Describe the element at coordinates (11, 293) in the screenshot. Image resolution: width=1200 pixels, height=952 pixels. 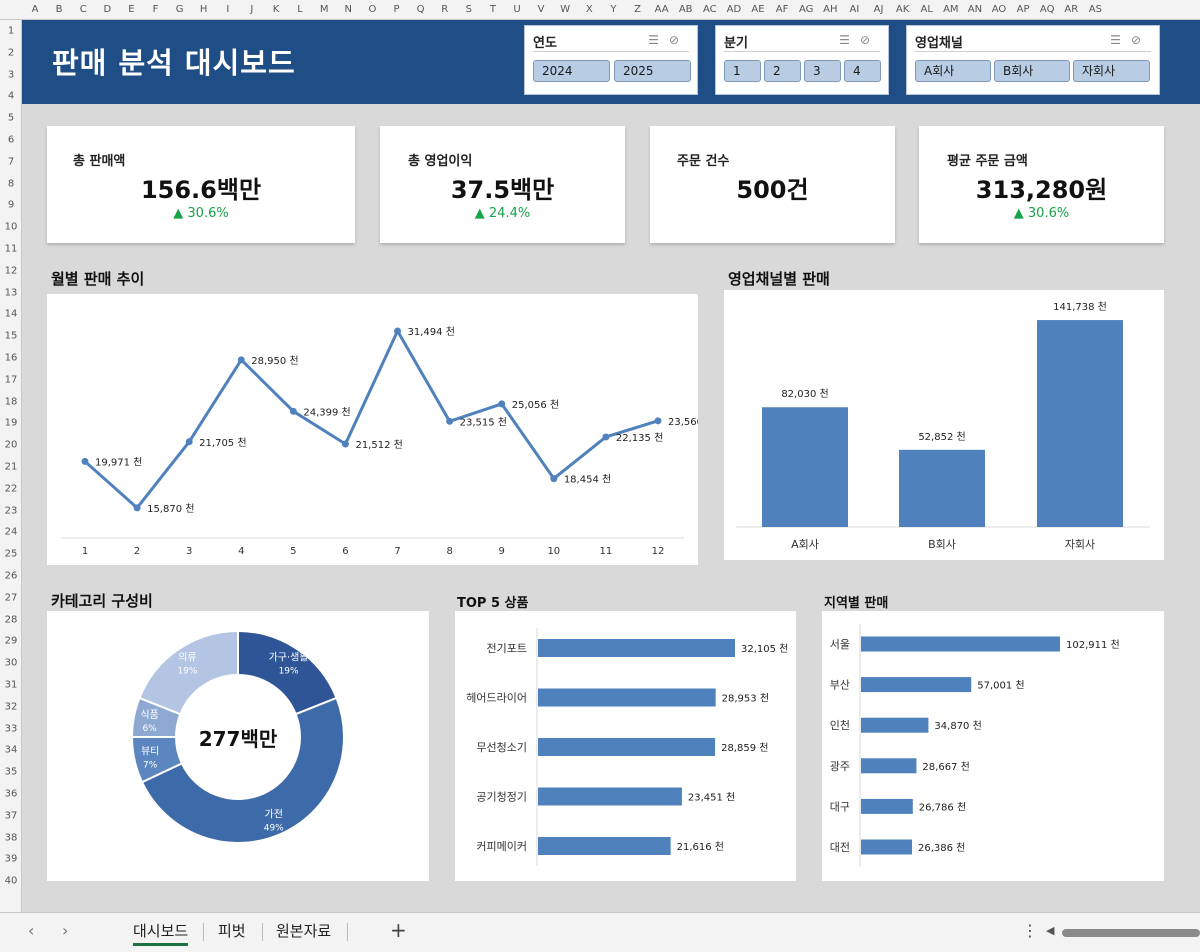
I see `row-header-13: 13` at that location.